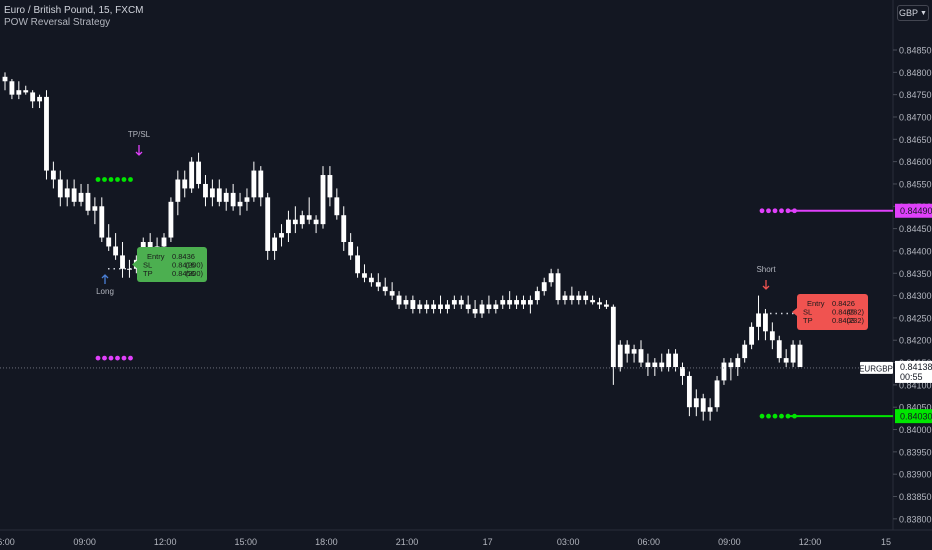 The height and width of the screenshot is (550, 932). I want to click on short-trade-box: Entry 0.8426 SL 0.8449(232) TP 0.8403(232), so click(830, 312).